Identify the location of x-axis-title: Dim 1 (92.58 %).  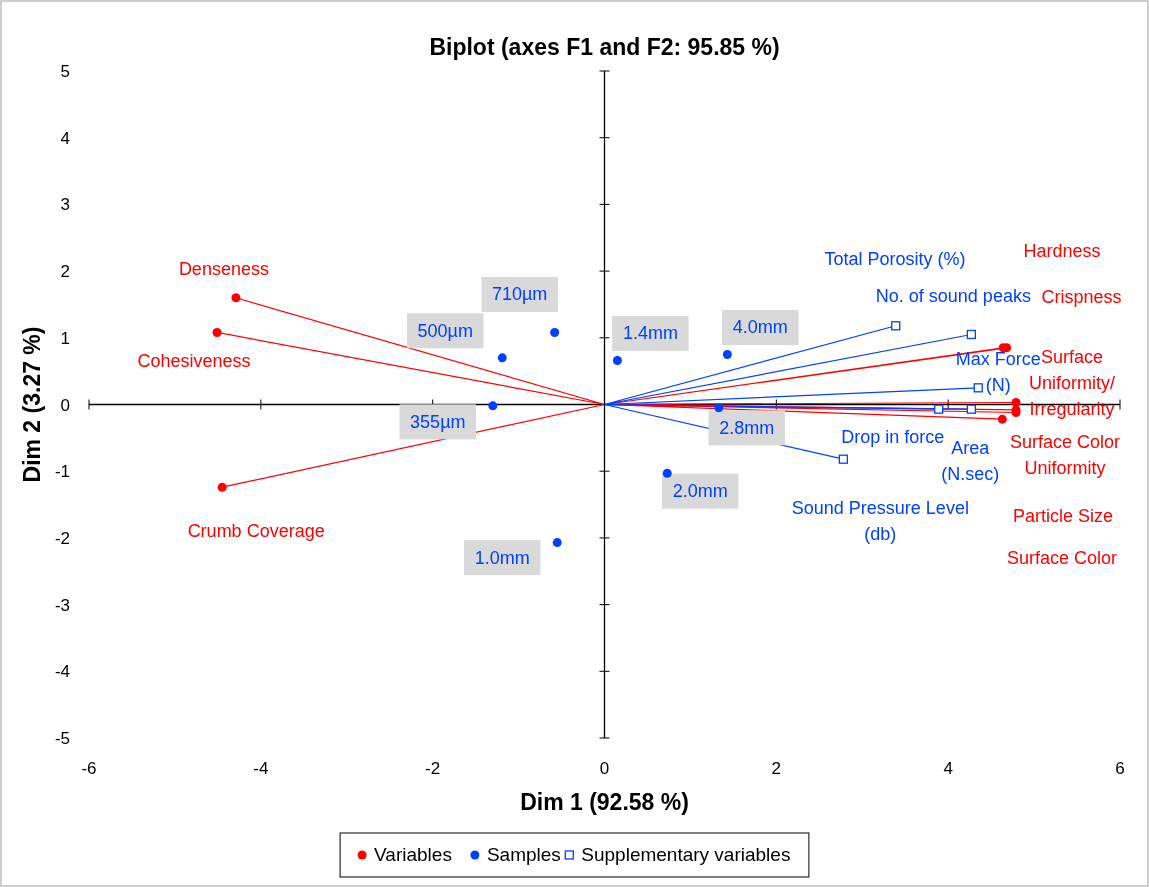
(604, 802).